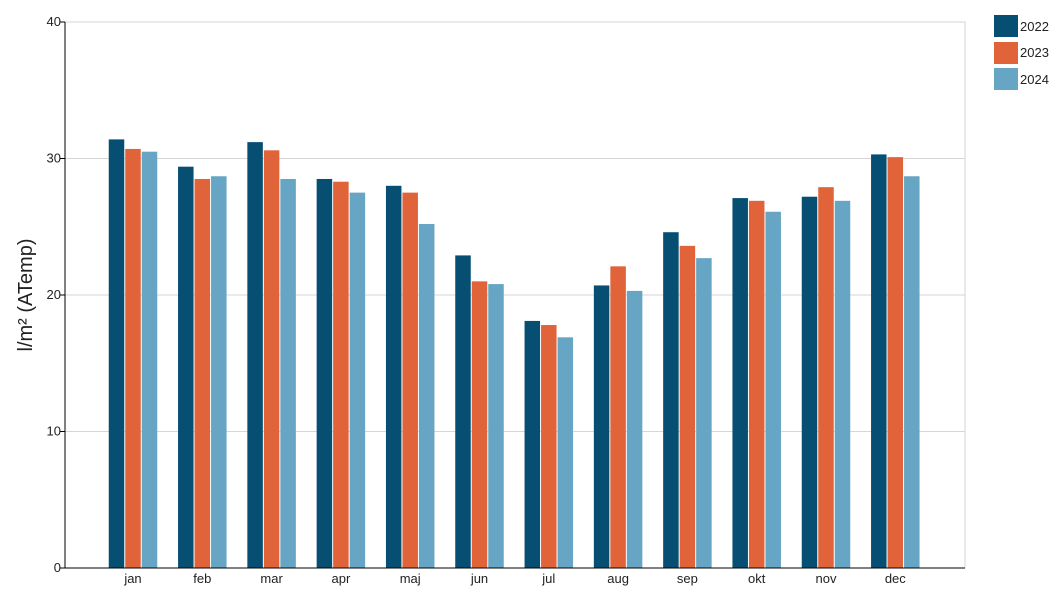  I want to click on x-tick-label: jun, so click(479, 578).